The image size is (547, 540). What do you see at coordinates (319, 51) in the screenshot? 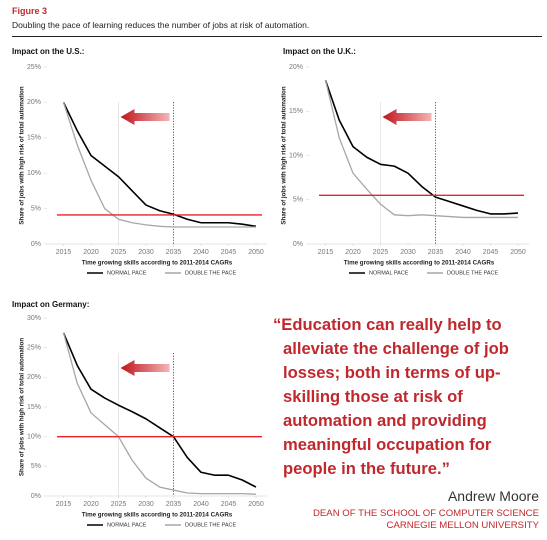
I see `chart-title: Impact on the U.K.:` at bounding box center [319, 51].